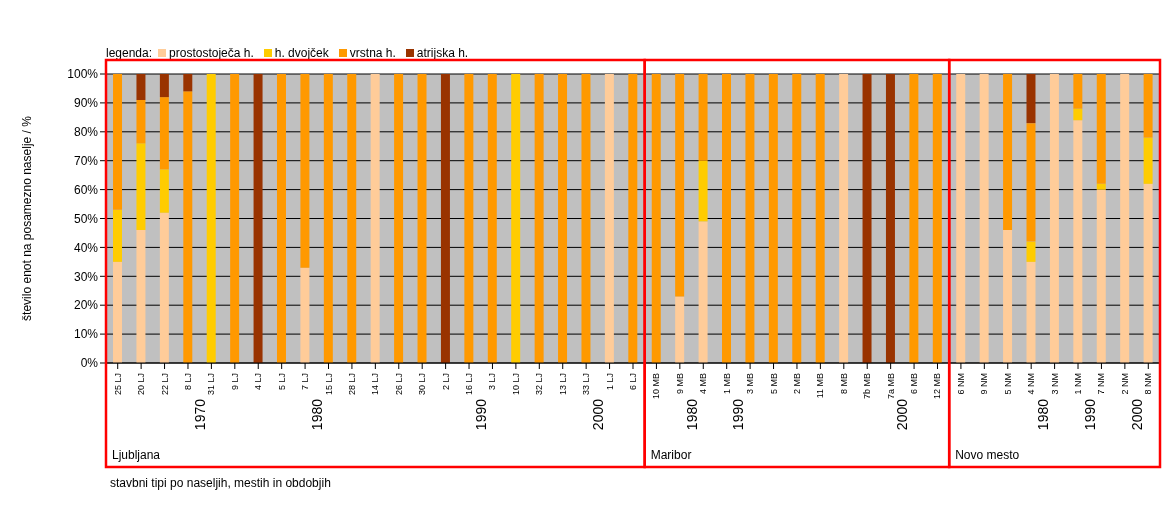  What do you see at coordinates (351, 384) in the screenshot?
I see `x-tick-label: 28 LJ` at bounding box center [351, 384].